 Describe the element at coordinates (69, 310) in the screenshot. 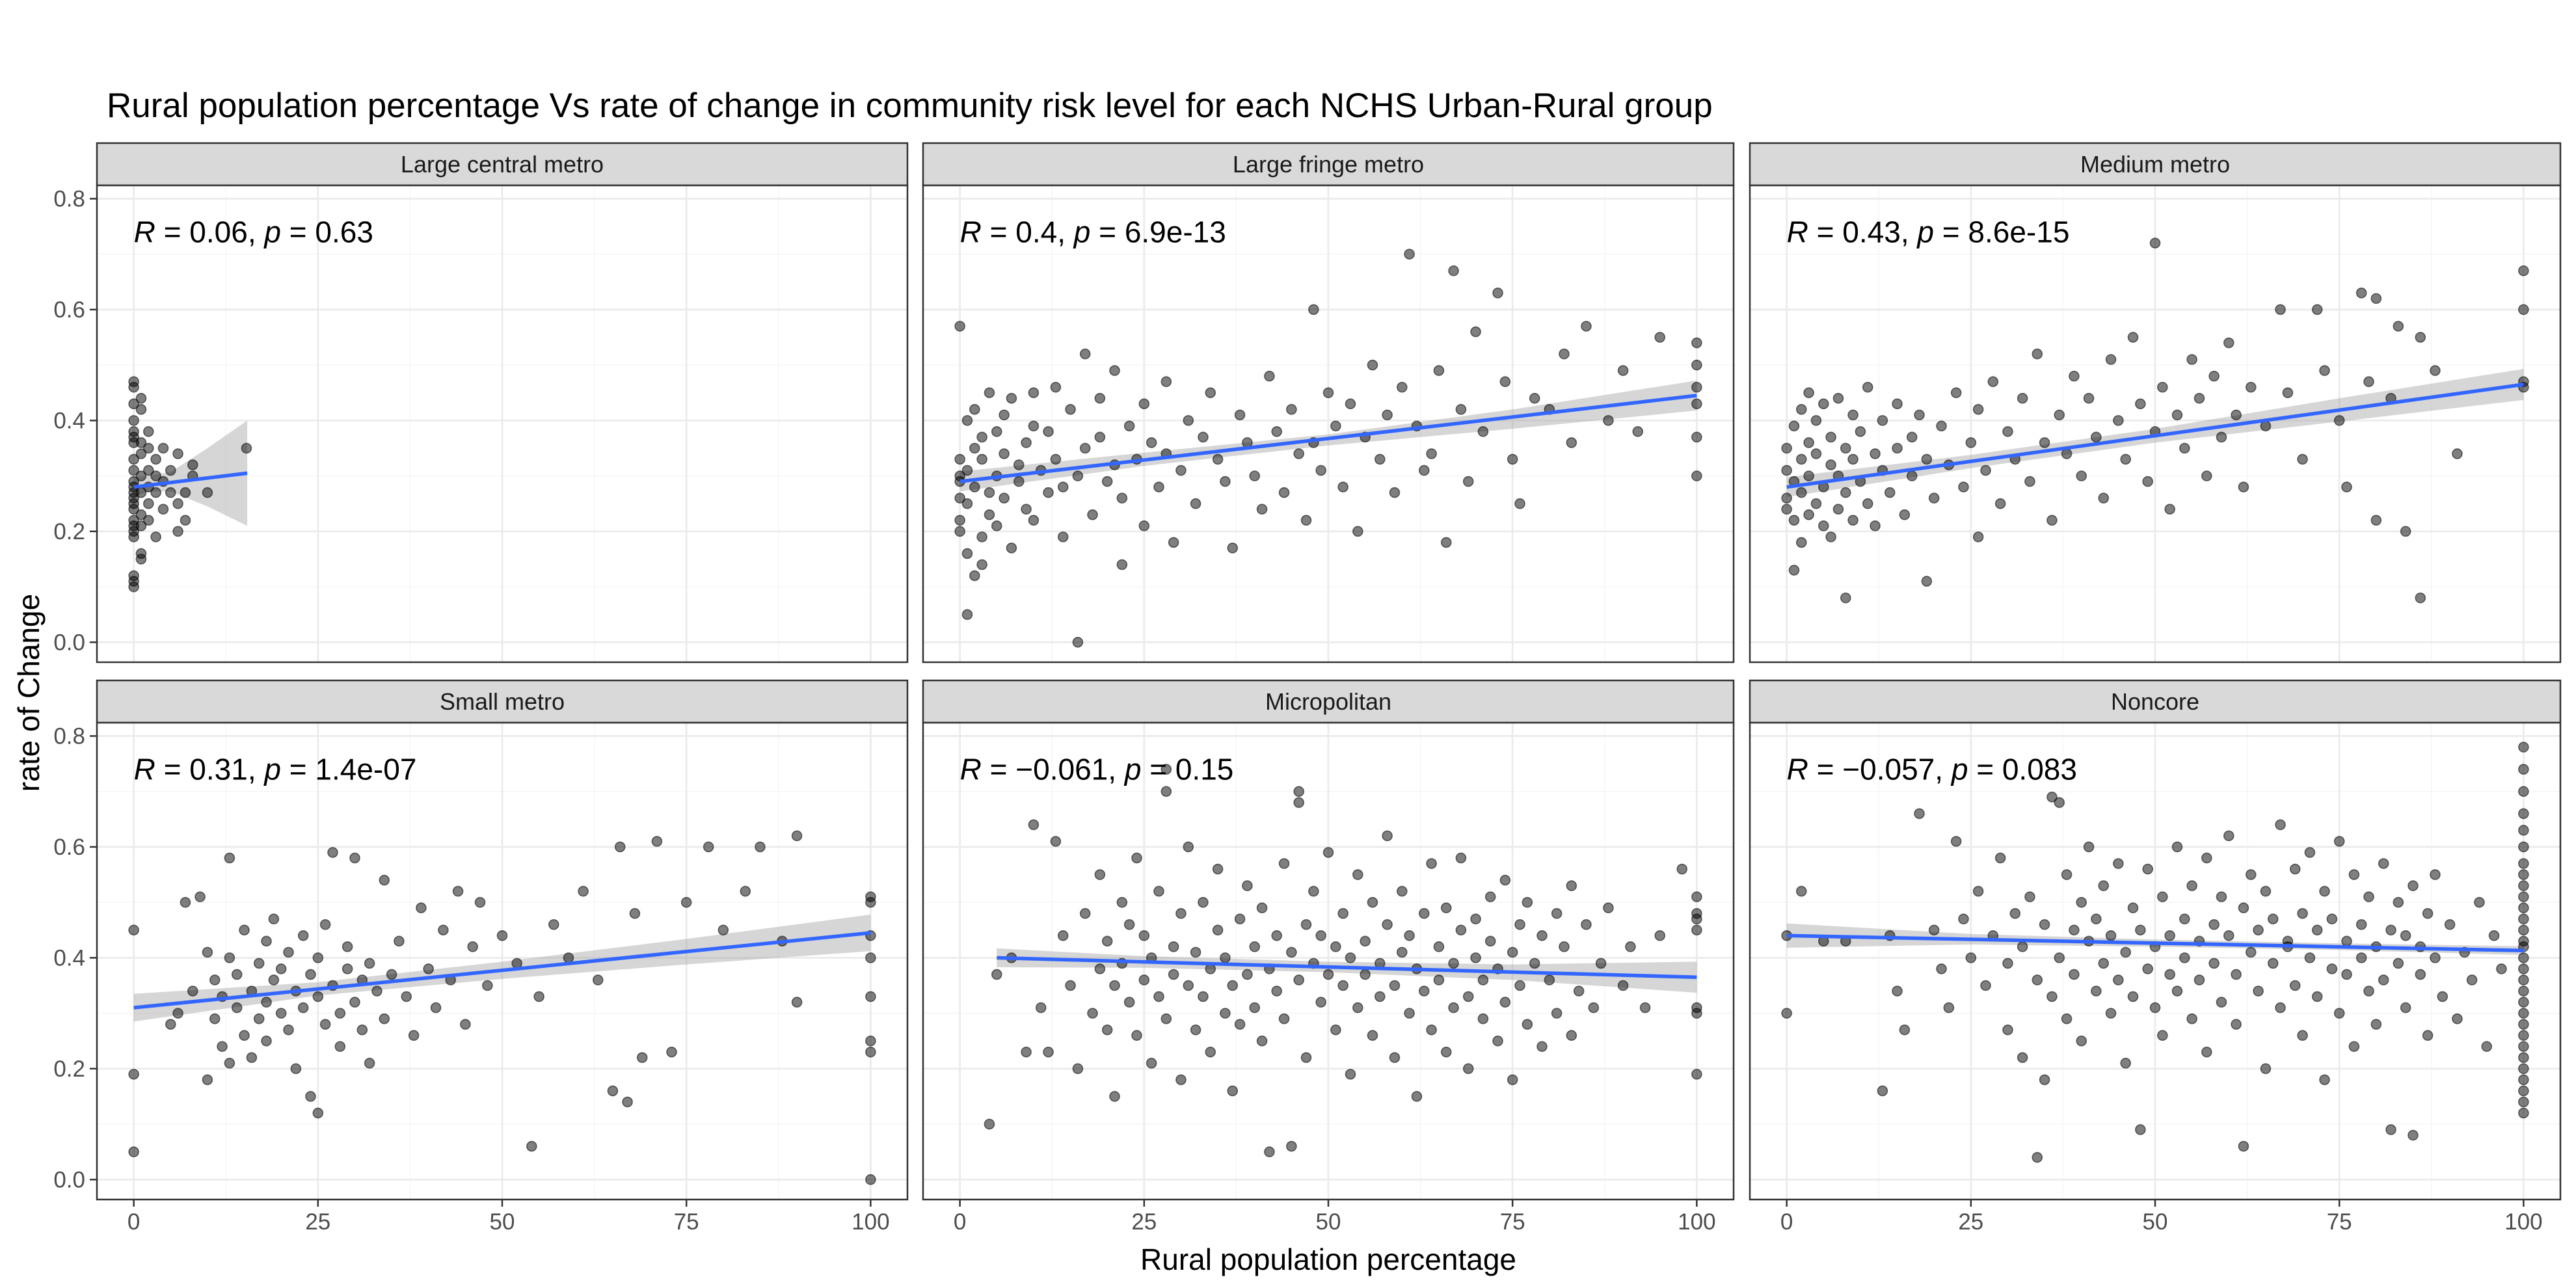

I see `y-tick-label: 0.6` at that location.